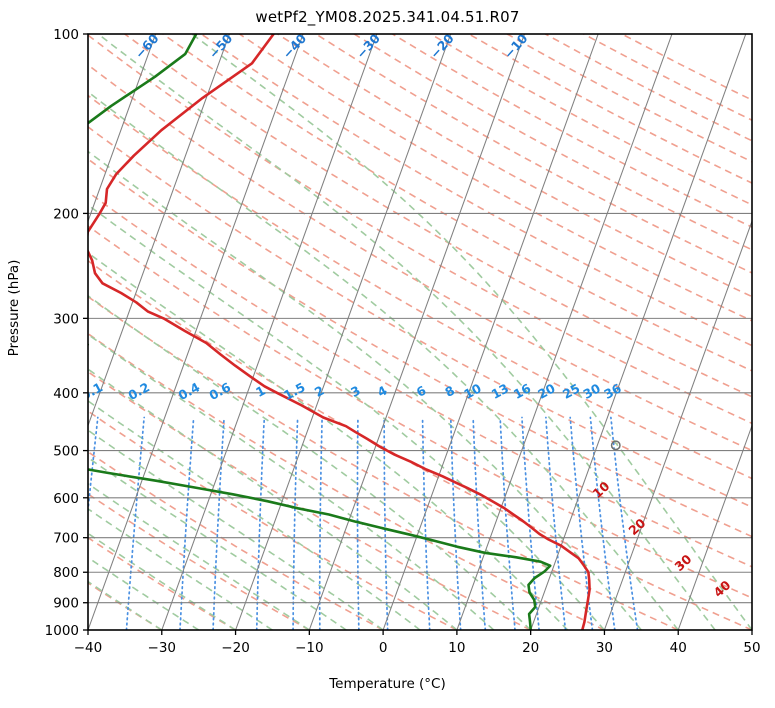 The height and width of the screenshot is (708, 775). Describe the element at coordinates (88, 648) in the screenshot. I see `x-tick-label: −40` at that location.